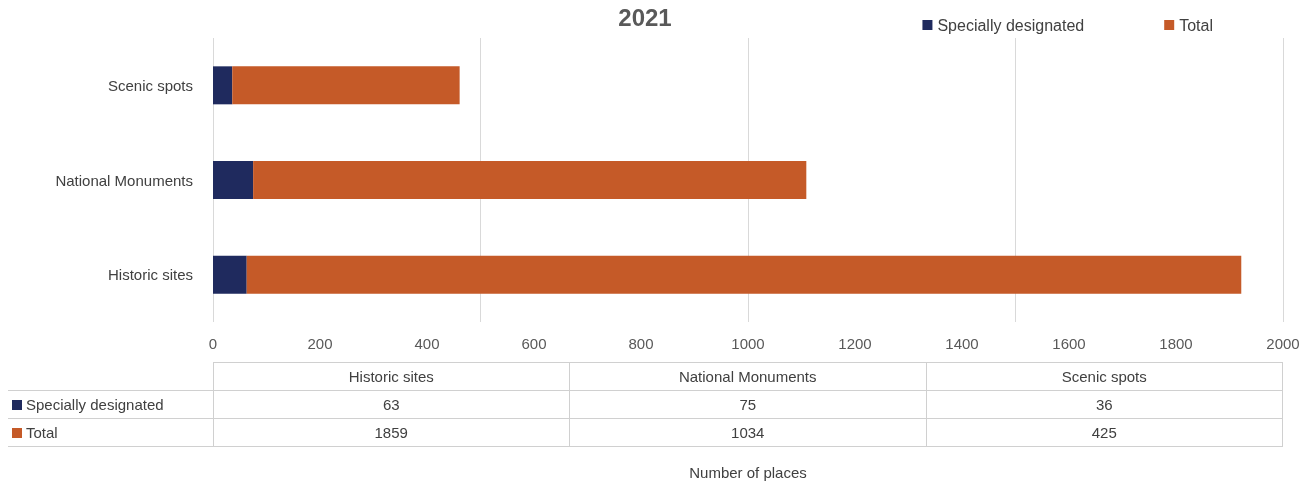 The height and width of the screenshot is (486, 1313). I want to click on x-tick-label: 0, so click(213, 343).